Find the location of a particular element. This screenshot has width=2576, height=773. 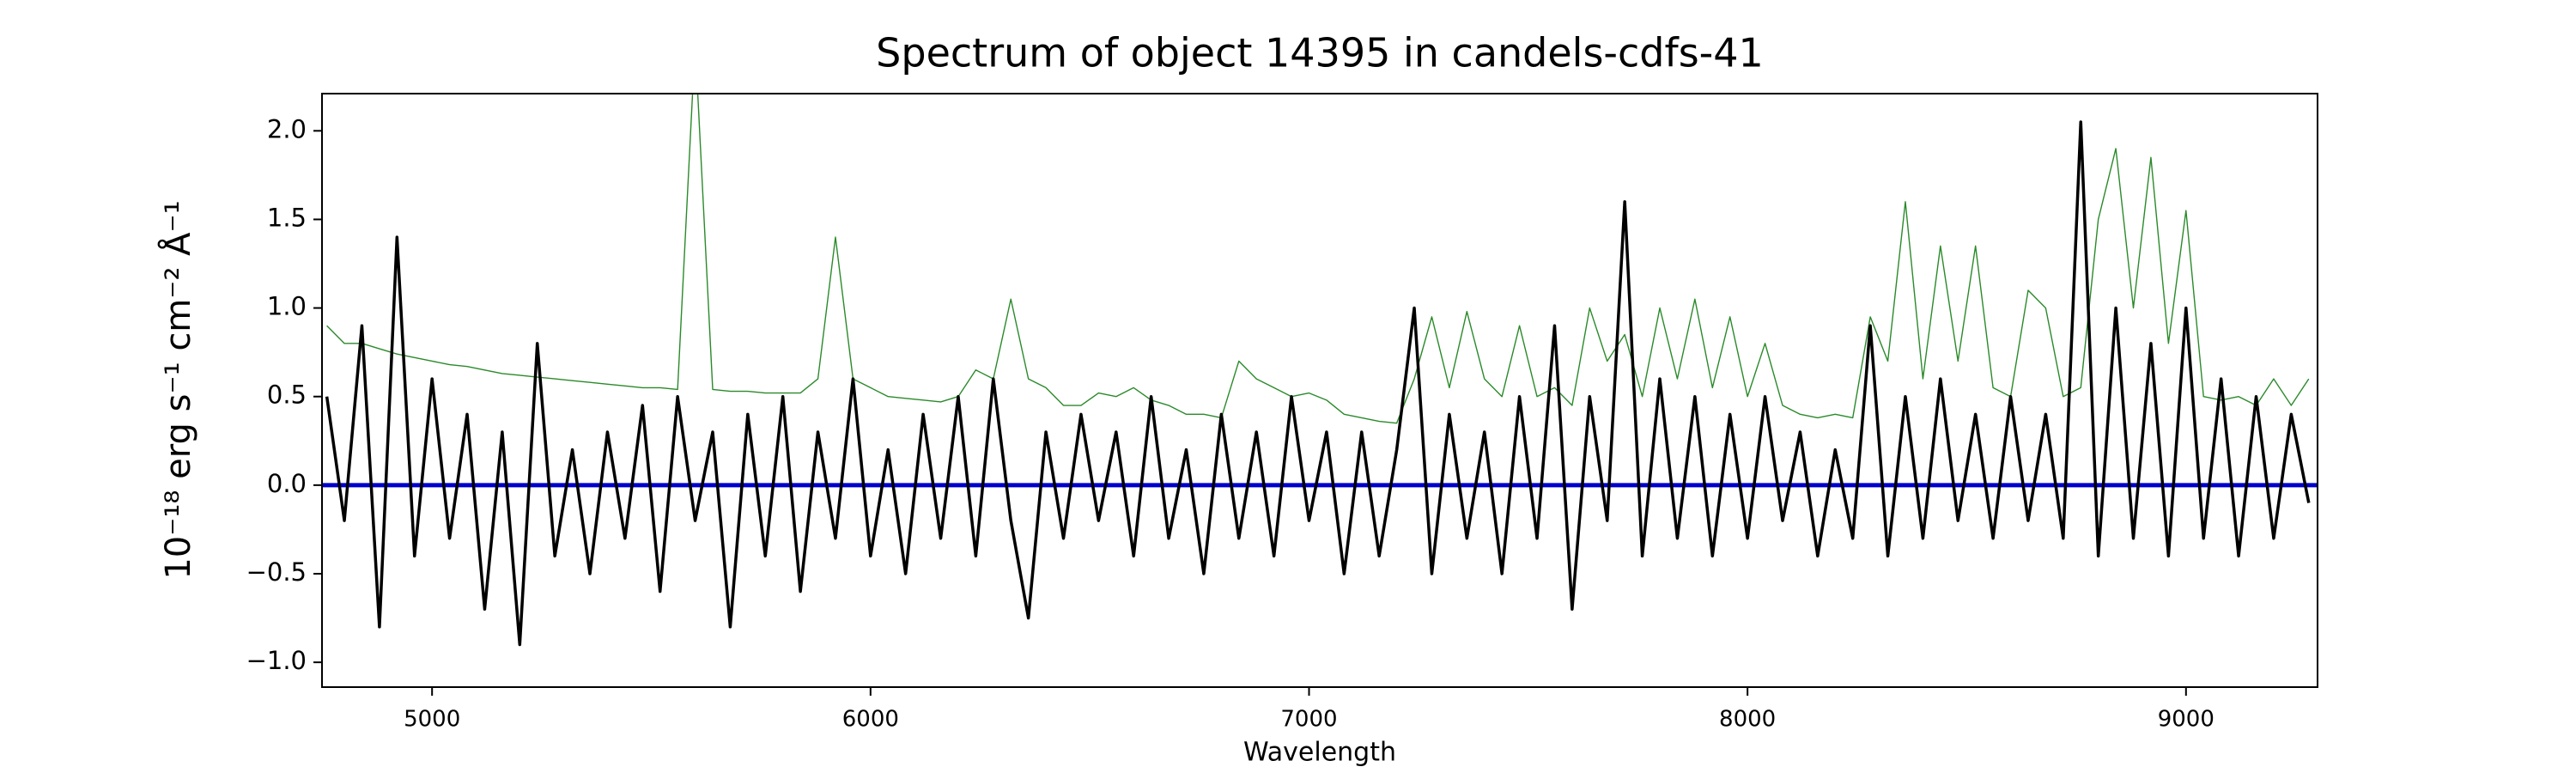

x-tick-label: 5000 is located at coordinates (432, 720).